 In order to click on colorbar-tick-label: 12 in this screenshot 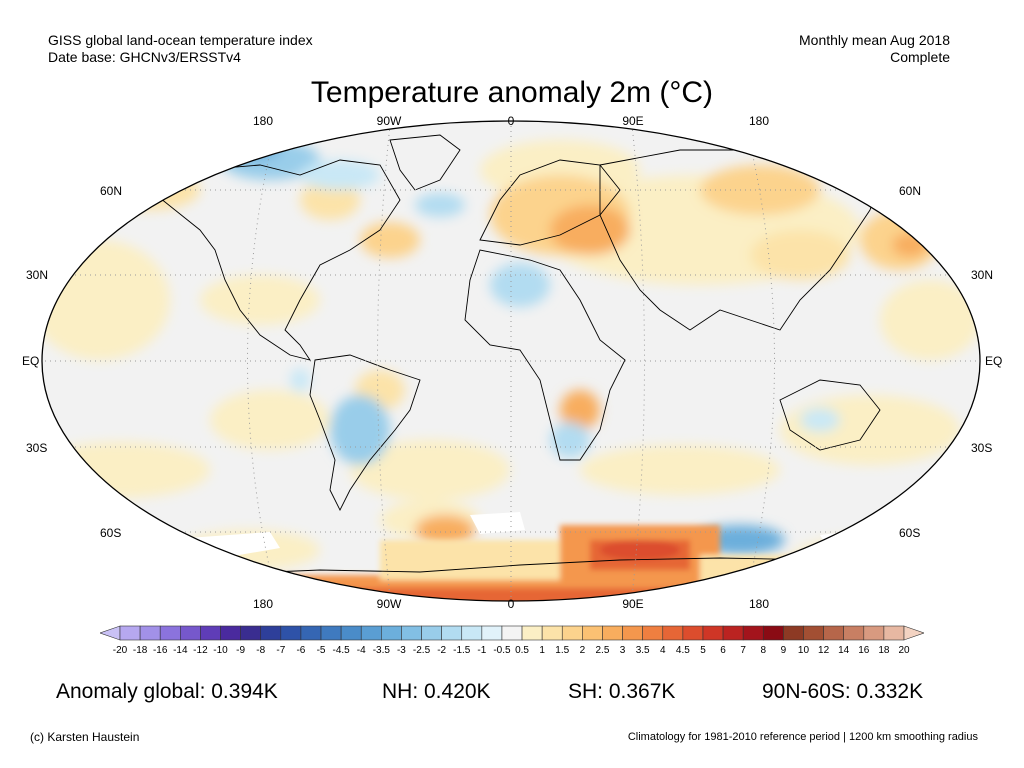, I will do `click(824, 650)`.